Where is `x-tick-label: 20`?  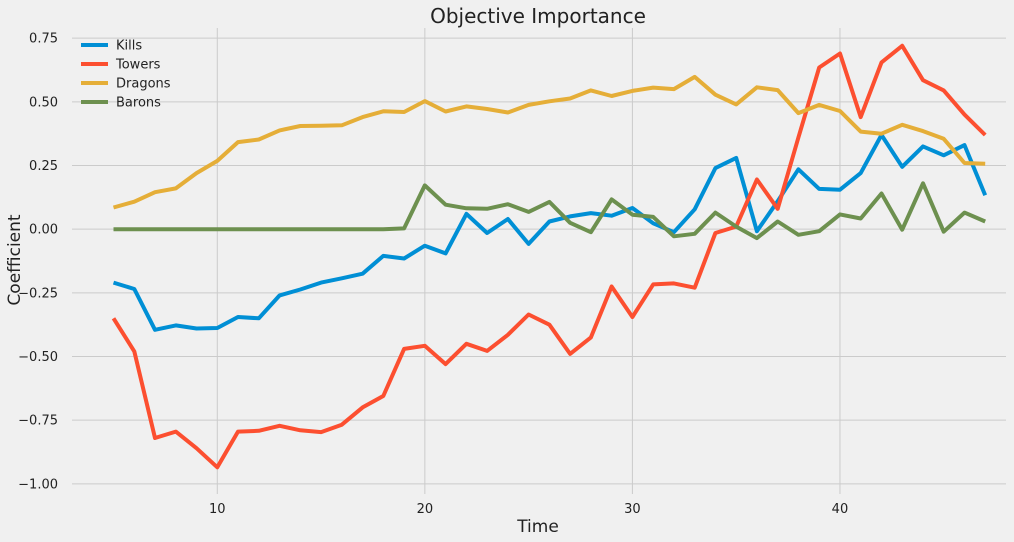 x-tick-label: 20 is located at coordinates (425, 509).